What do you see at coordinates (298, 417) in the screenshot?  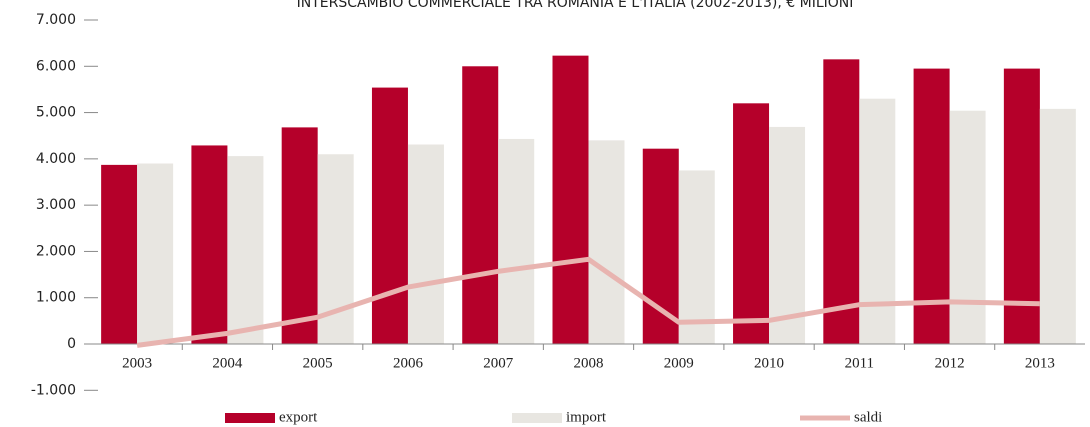 I see `legend-label: export` at bounding box center [298, 417].